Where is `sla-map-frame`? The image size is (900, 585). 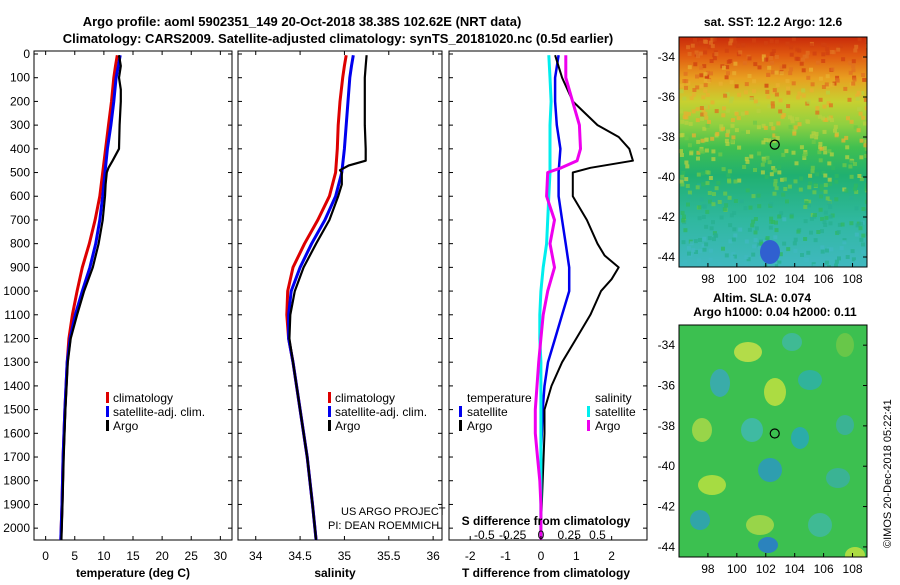 sla-map-frame is located at coordinates (773, 441).